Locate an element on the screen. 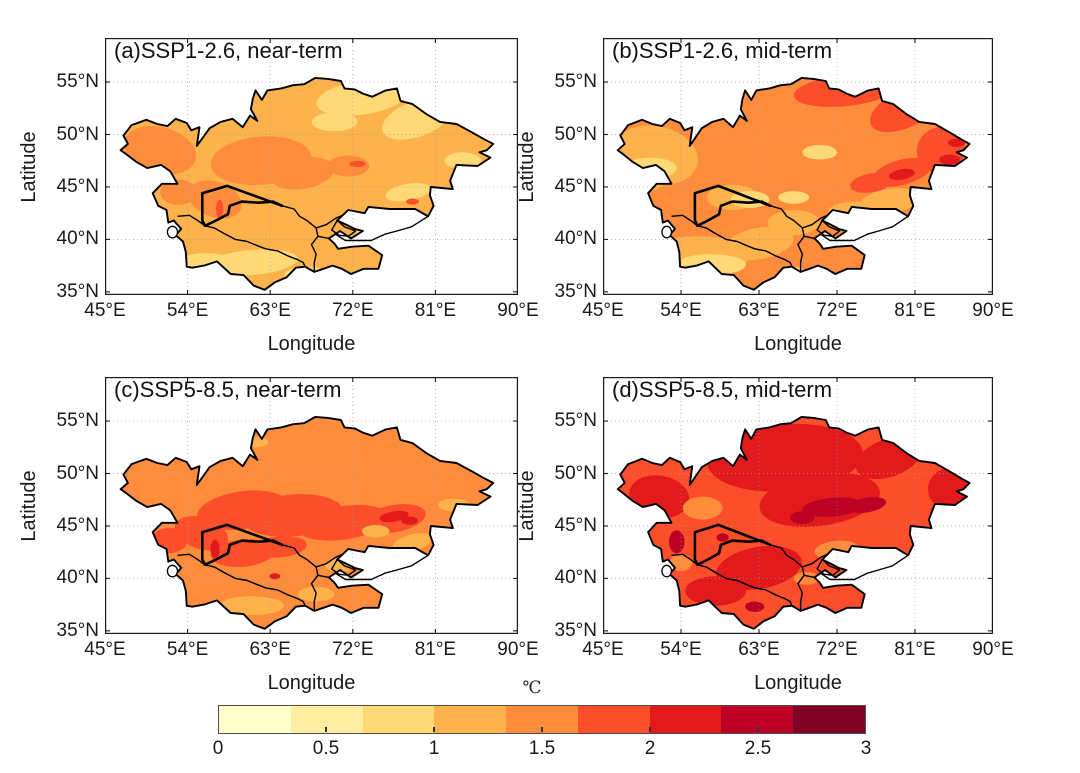 The image size is (1080, 773). colorbar-tick-label: 0 is located at coordinates (218, 748).